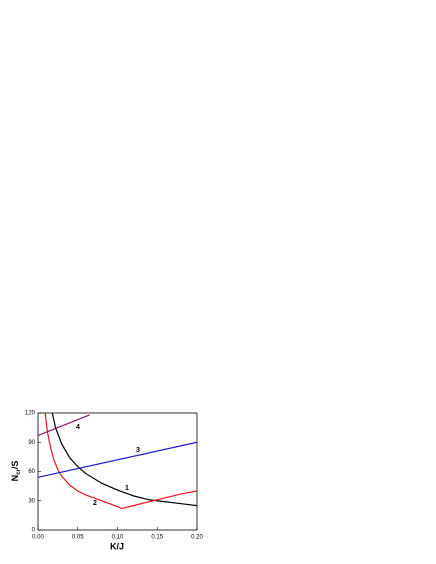 This screenshot has height=564, width=436. I want to click on x-axis-title: K/J, so click(117, 546).